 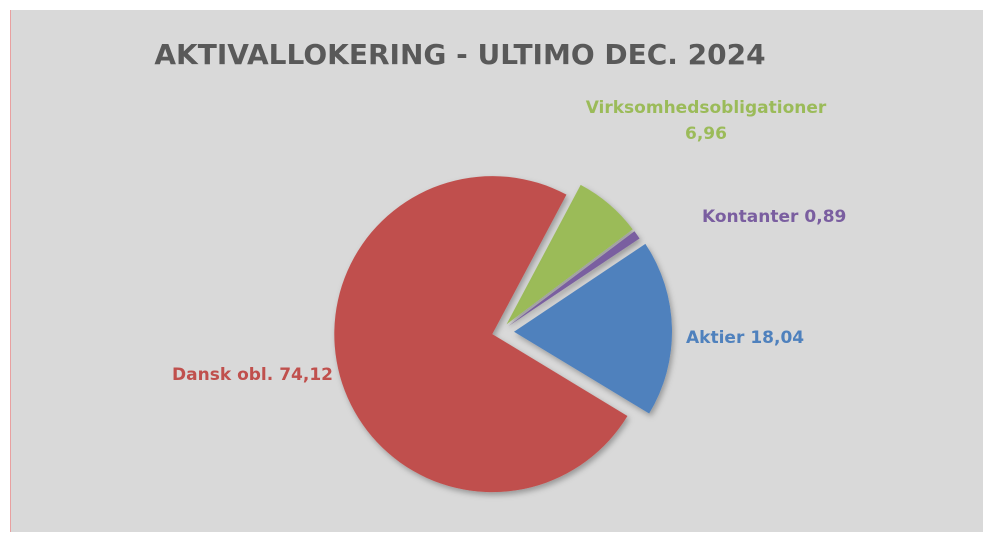 I want to click on category-label: Dansk obl., so click(x=222, y=375).